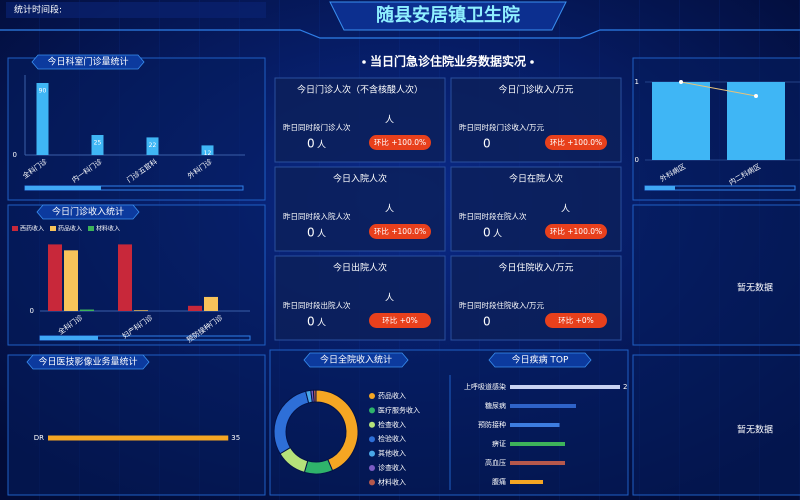 The height and width of the screenshot is (500, 800). I want to click on panel-title: 今日医技影像业务量统计, so click(87, 362).